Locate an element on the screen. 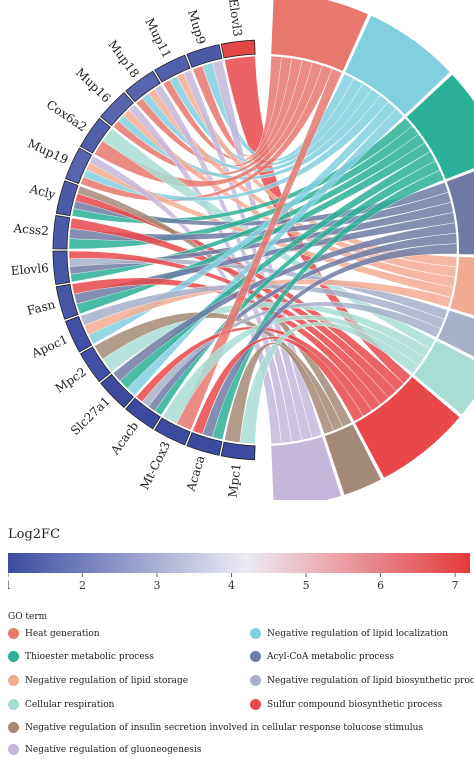 This screenshot has height=759, width=474. go-legend-item: Heat generation is located at coordinates (54, 633).